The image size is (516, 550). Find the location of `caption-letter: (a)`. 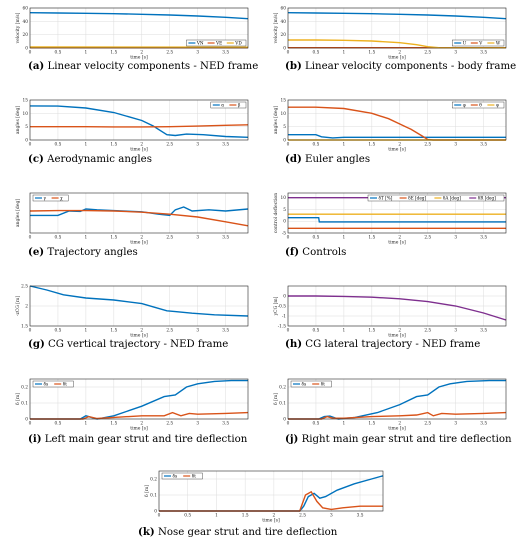

caption-letter: (a) is located at coordinates (36, 66).